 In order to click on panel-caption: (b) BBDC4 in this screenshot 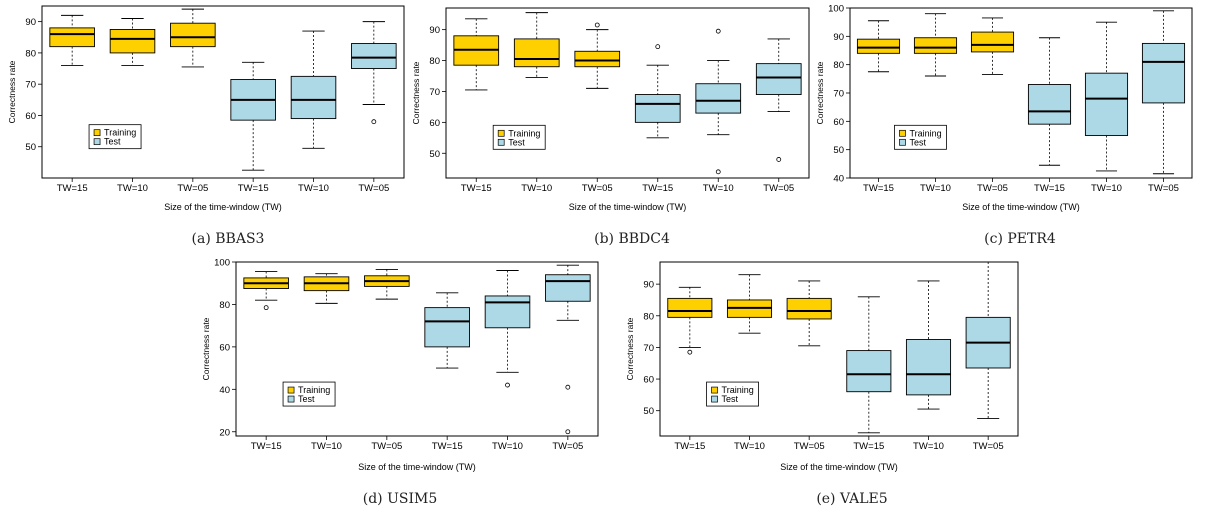, I will do `click(632, 239)`.